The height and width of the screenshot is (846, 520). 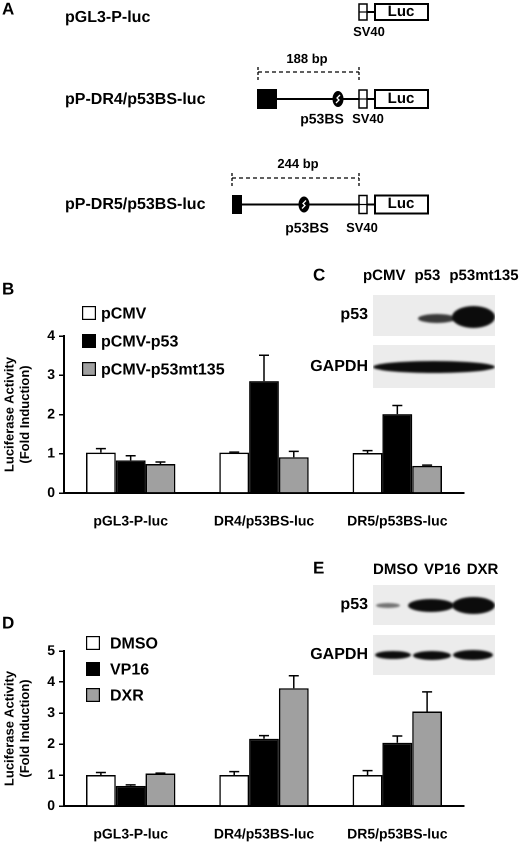 What do you see at coordinates (134, 643) in the screenshot?
I see `legend-label: DMSO` at bounding box center [134, 643].